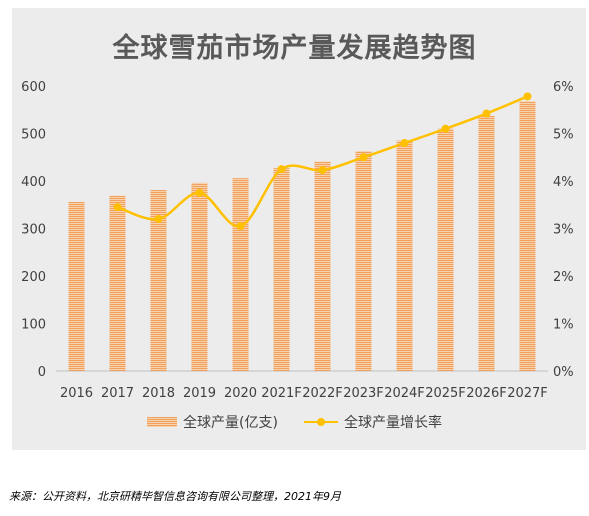 The width and height of the screenshot is (589, 516). I want to click on x-tick-label: 2019, so click(199, 393).